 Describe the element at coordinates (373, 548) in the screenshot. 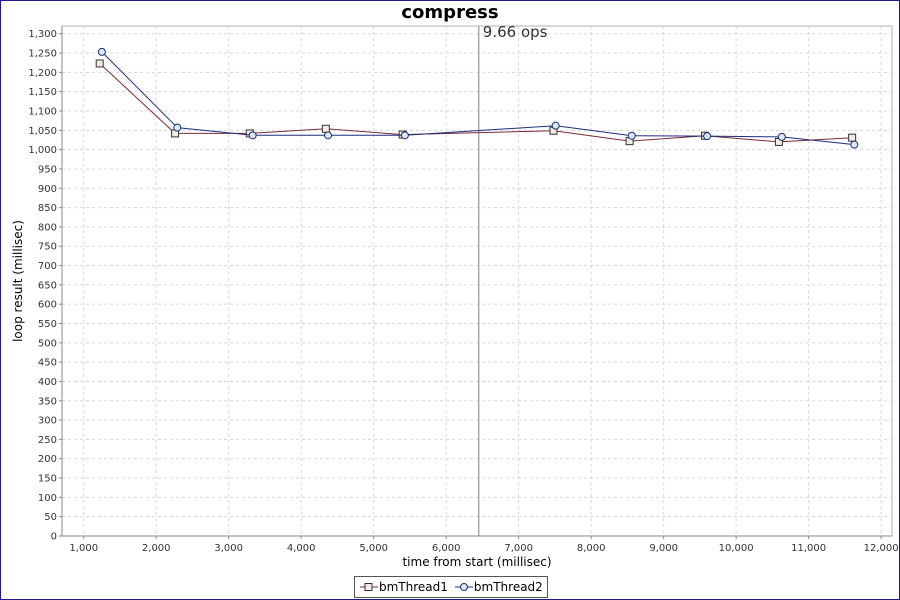

I see `x-tick-label: 5,000` at that location.